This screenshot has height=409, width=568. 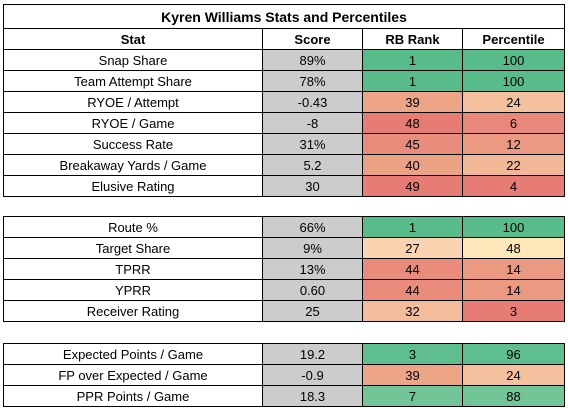 What do you see at coordinates (412, 311) in the screenshot?
I see `rb-rank-cell: 32` at bounding box center [412, 311].